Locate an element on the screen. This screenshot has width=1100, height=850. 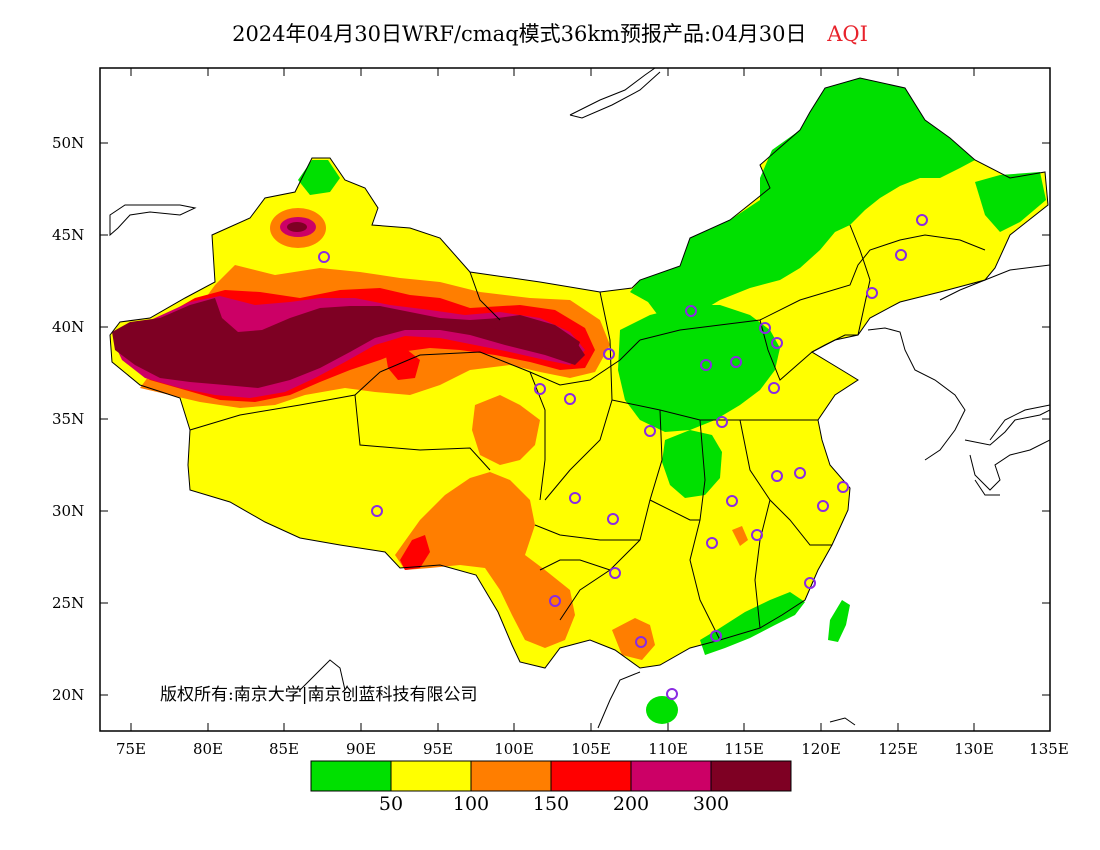
map-title: 2024年04月30日WRF/cmaq模式36km预报产品:04月30日 AQI is located at coordinates (550, 33).